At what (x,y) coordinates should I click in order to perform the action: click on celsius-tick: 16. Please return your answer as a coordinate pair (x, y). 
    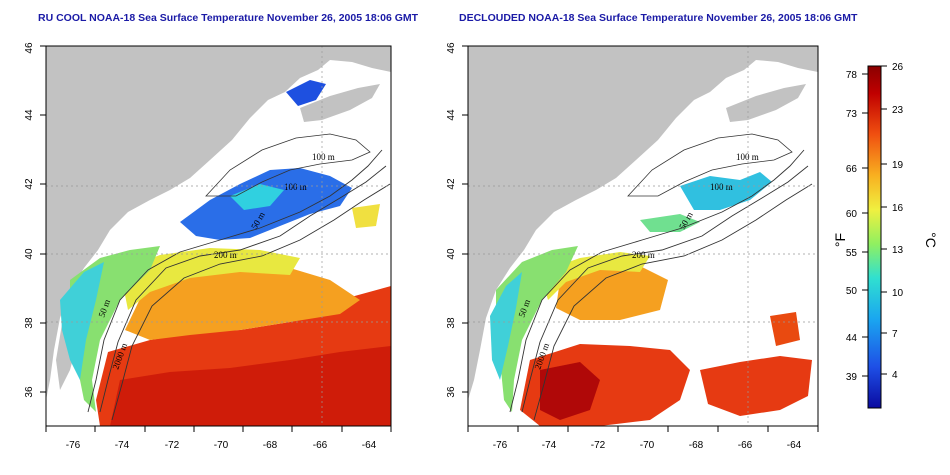
    Looking at the image, I should click on (898, 208).